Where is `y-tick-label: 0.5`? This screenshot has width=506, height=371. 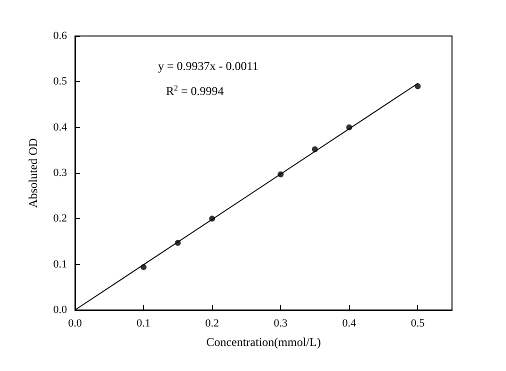 y-tick-label: 0.5 is located at coordinates (60, 82).